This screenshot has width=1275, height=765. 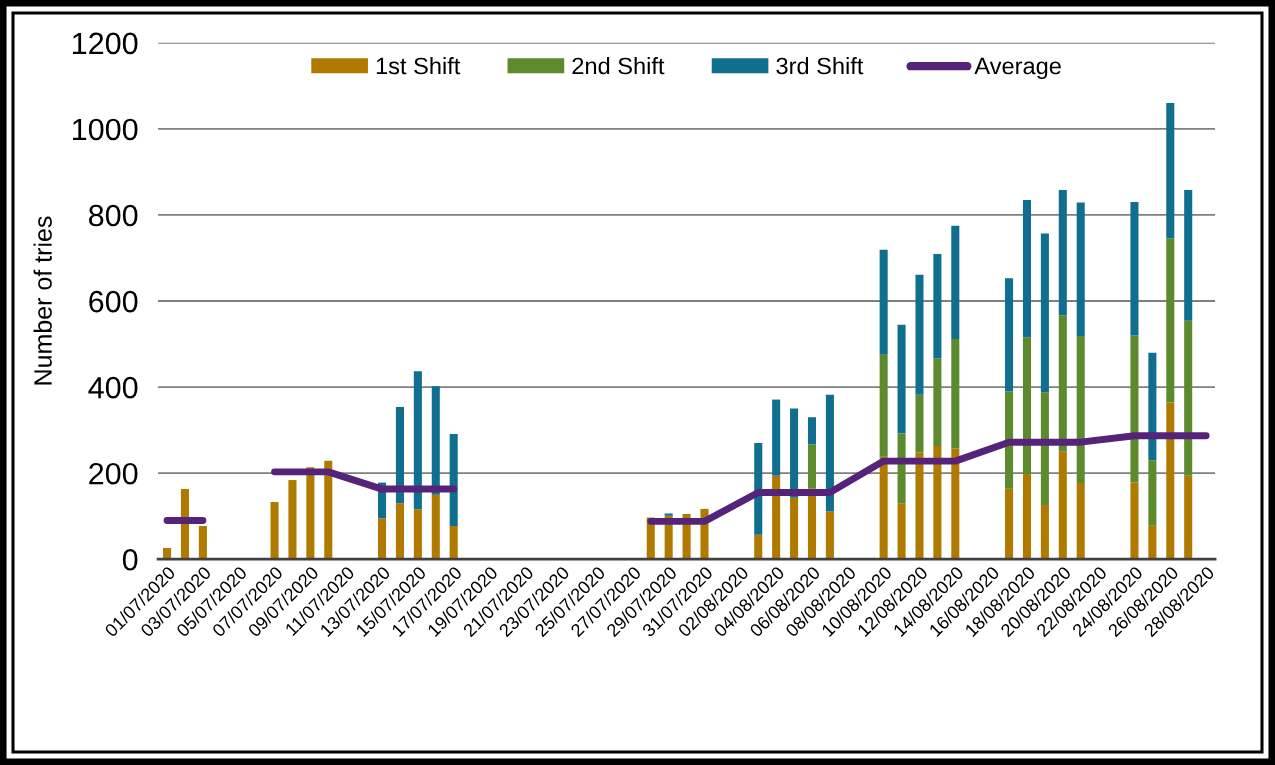 I want to click on legend-label: Average, so click(x=1017, y=68).